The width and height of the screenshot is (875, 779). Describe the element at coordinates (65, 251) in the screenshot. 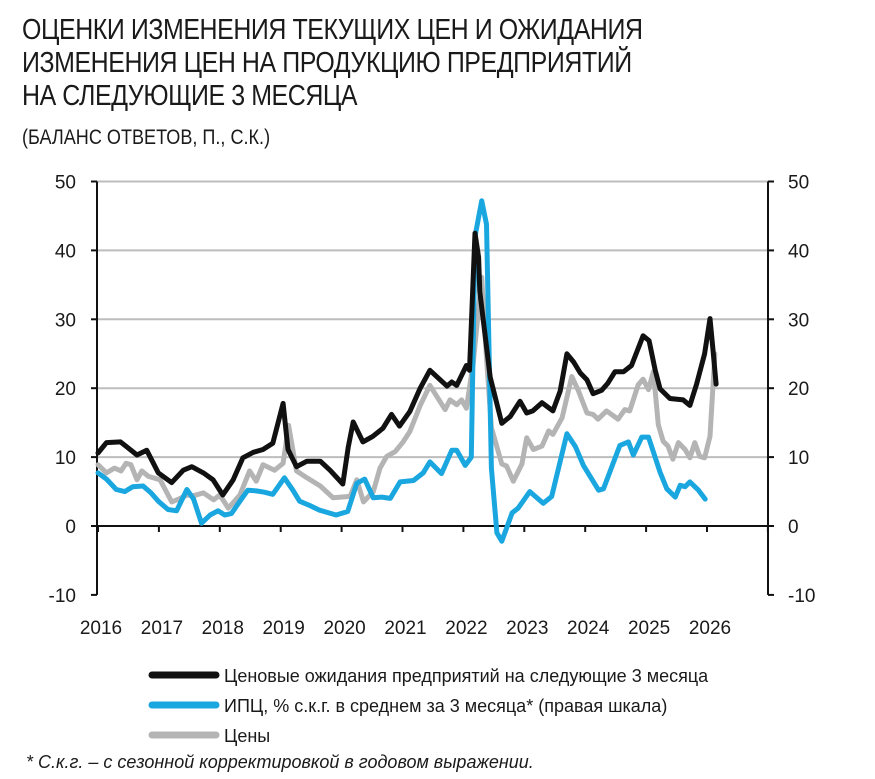

I see `left-y-tick-label: 40` at that location.